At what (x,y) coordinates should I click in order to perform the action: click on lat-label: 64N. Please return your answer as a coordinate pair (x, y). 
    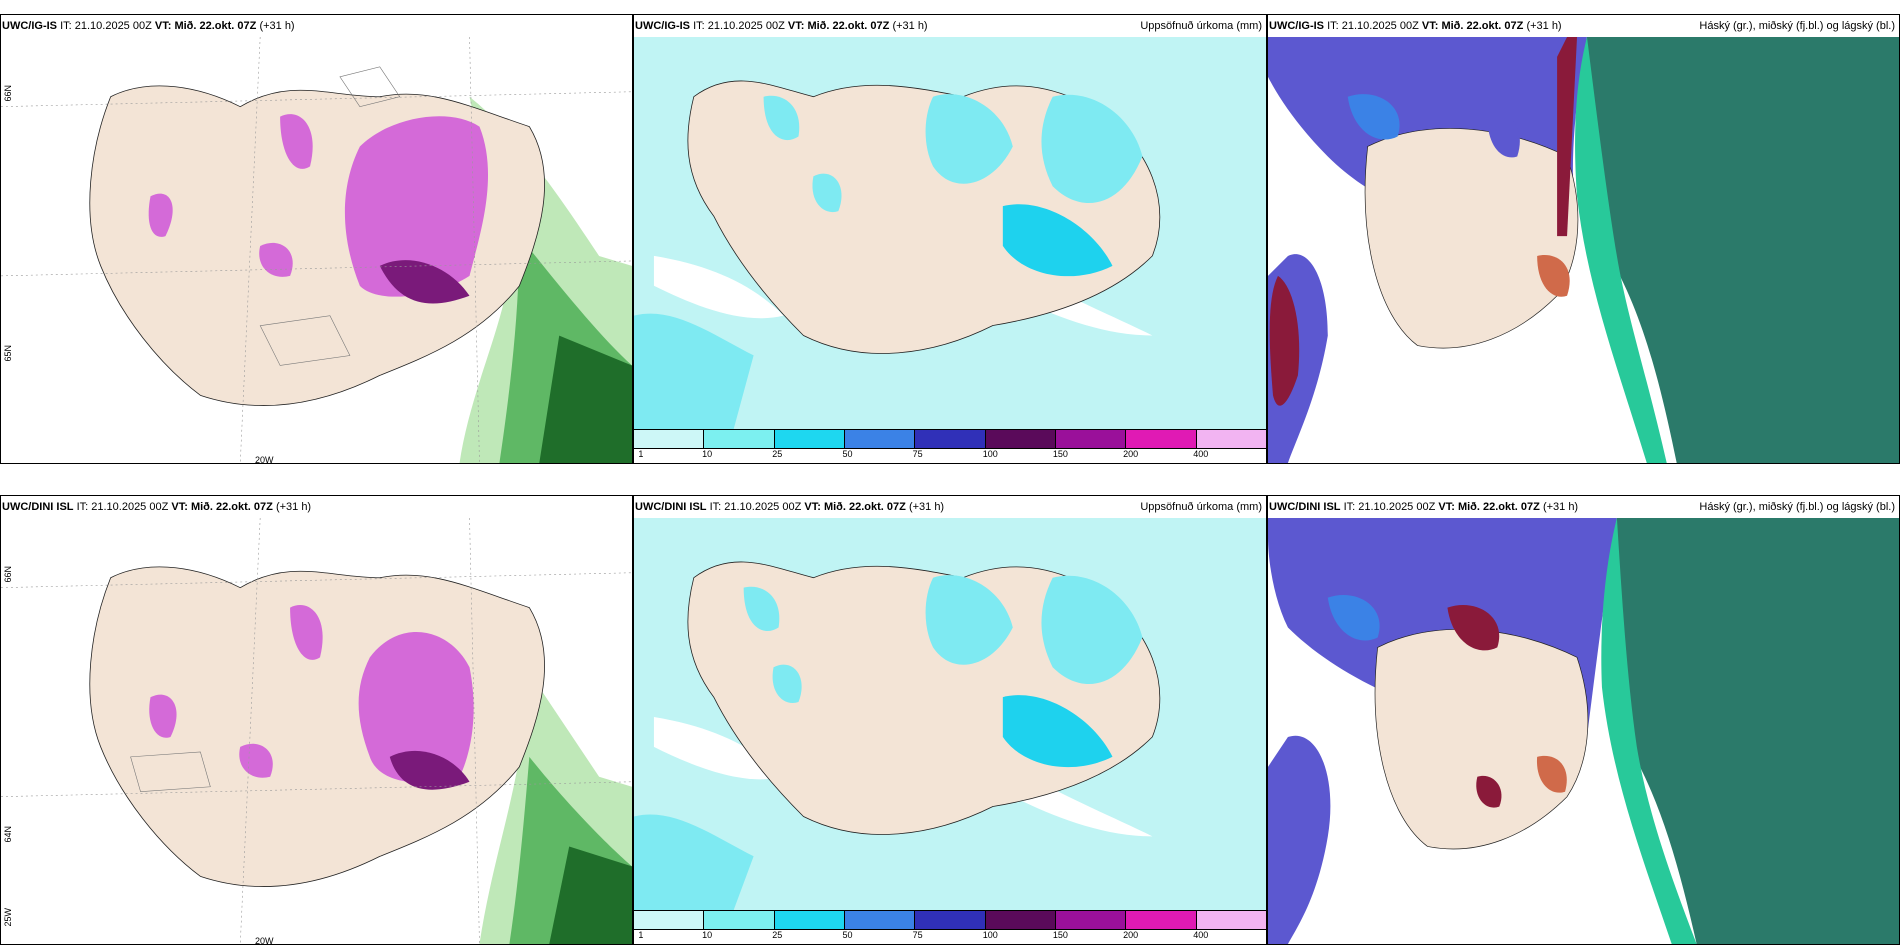
    Looking at the image, I should click on (8, 834).